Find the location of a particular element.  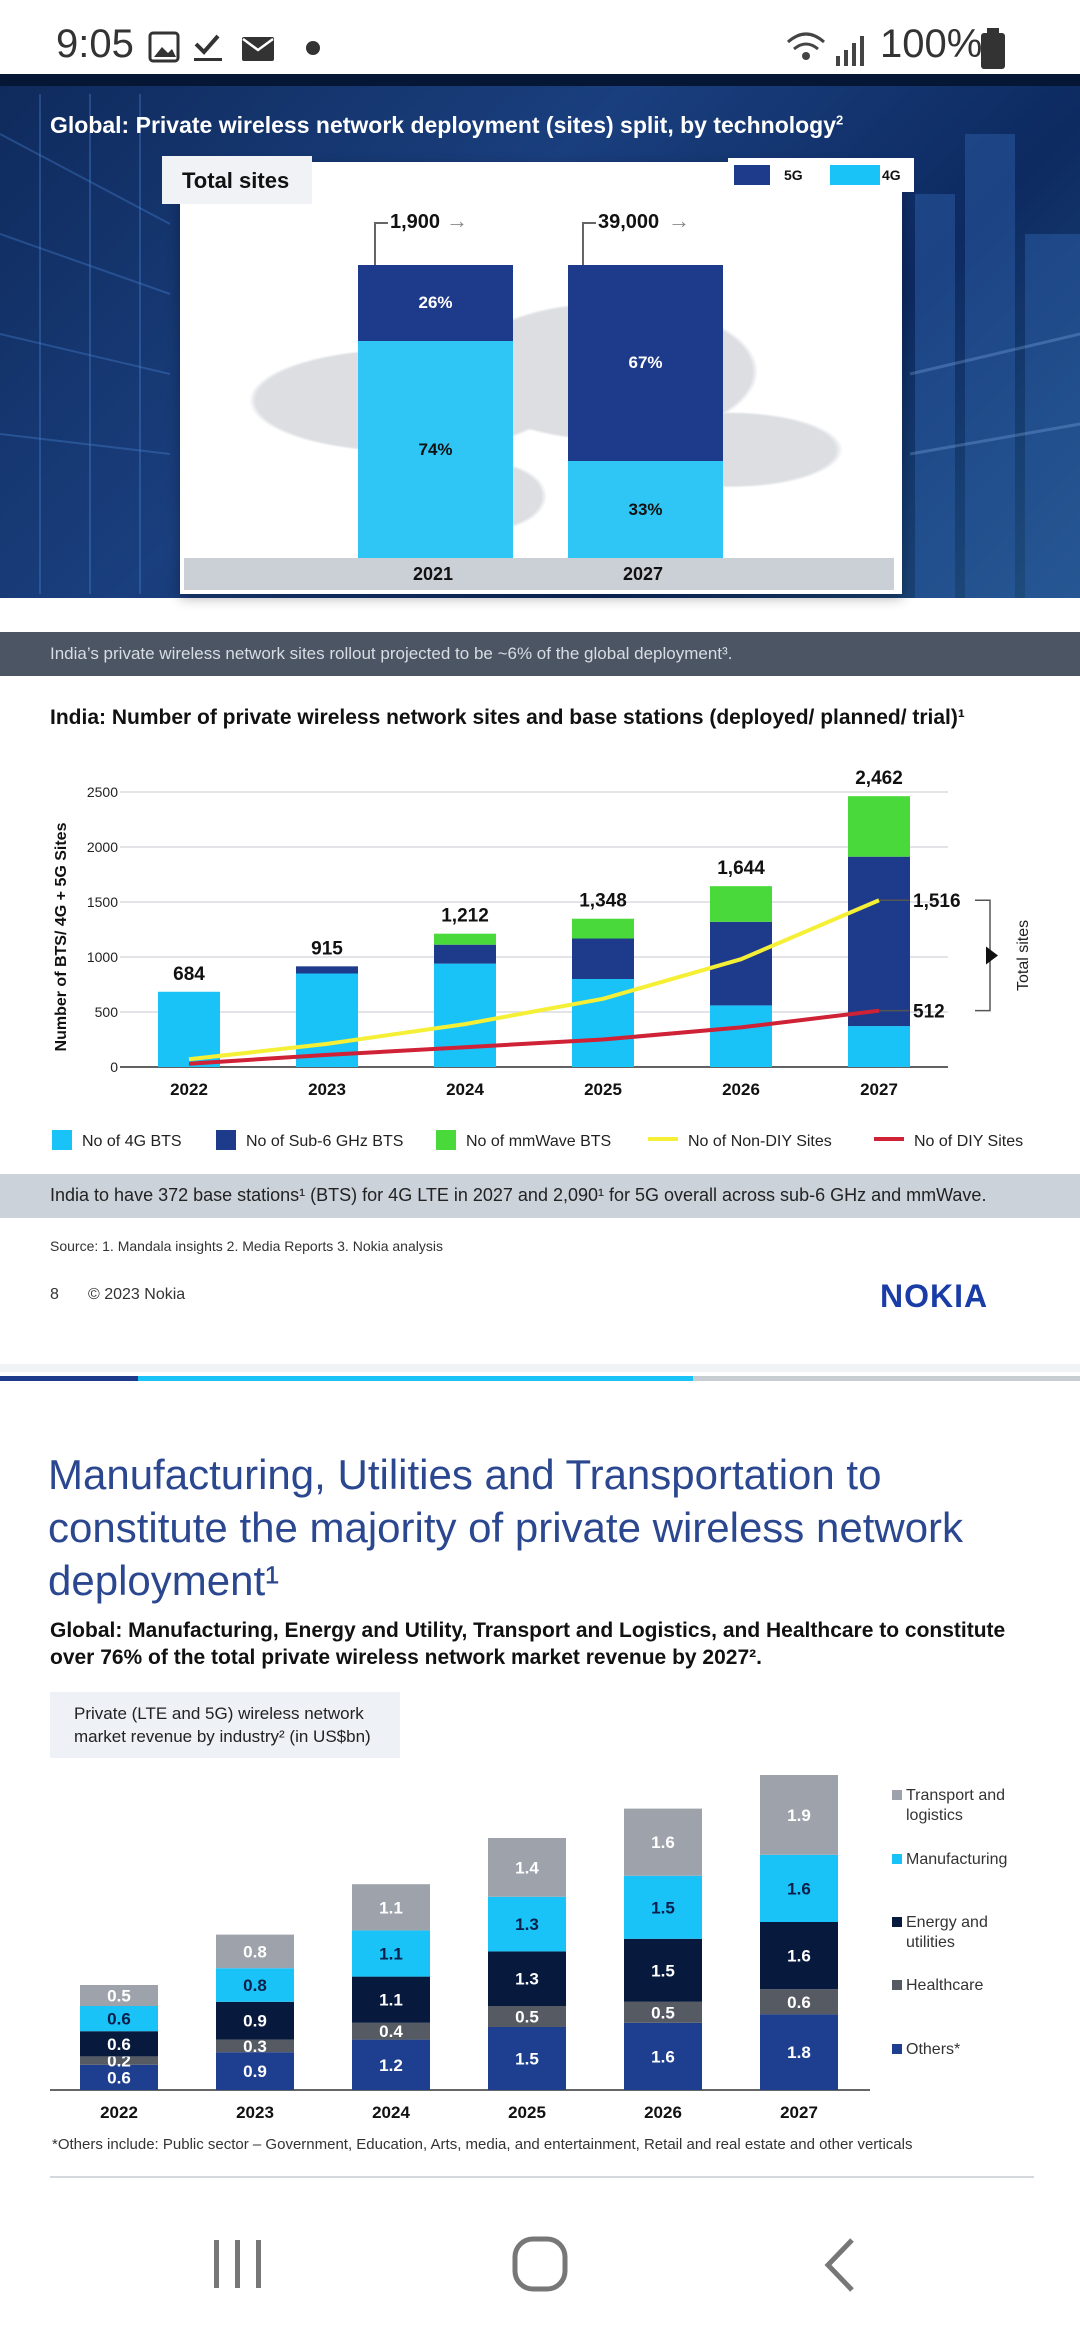

rev-segment-1-2024 is located at coordinates (391, 2031).